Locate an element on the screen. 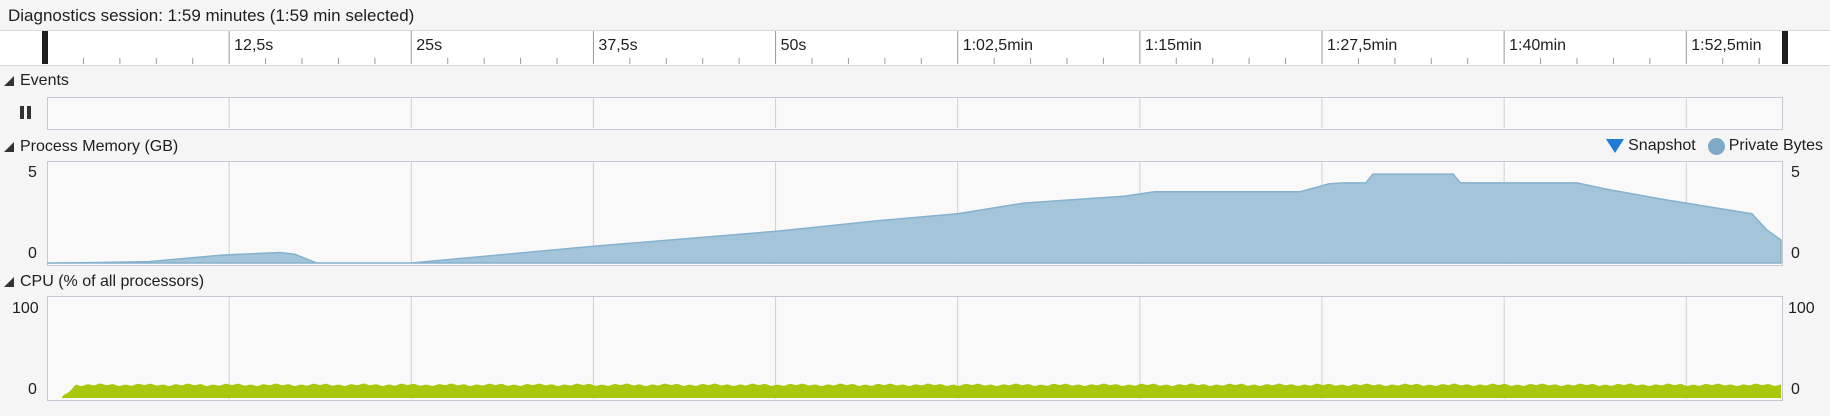 The height and width of the screenshot is (416, 1830). memory-y-max-left: 5 is located at coordinates (32, 172).